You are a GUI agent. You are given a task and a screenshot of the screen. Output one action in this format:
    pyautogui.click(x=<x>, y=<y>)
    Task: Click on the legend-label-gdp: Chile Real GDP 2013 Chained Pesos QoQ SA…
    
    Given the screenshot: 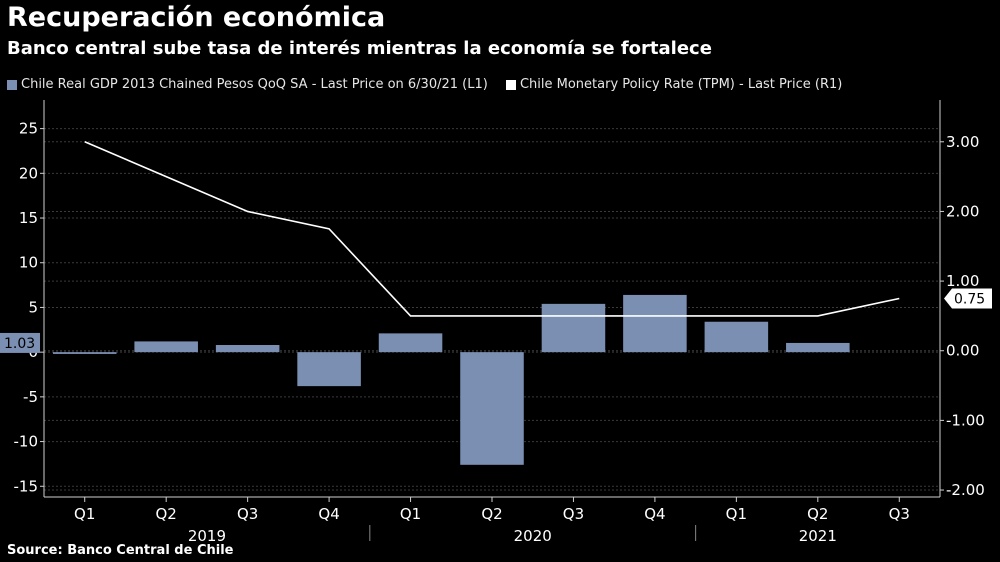 What is the action you would take?
    pyautogui.click(x=254, y=84)
    